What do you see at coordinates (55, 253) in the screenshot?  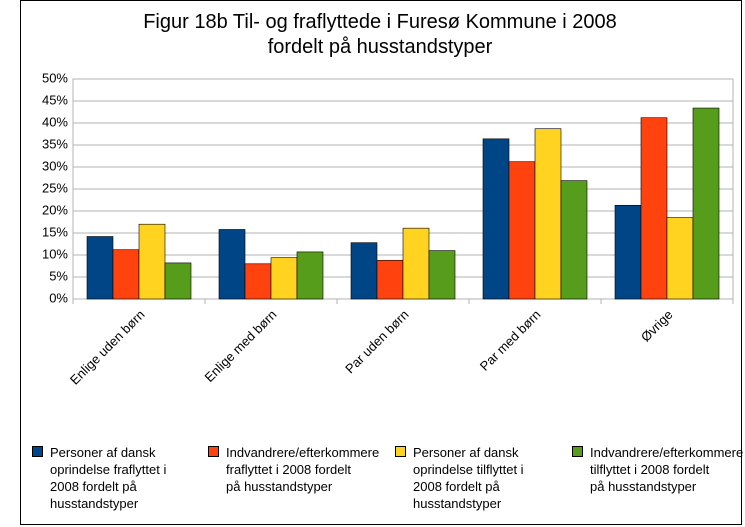 I see `y-tick-label: 10%` at bounding box center [55, 253].